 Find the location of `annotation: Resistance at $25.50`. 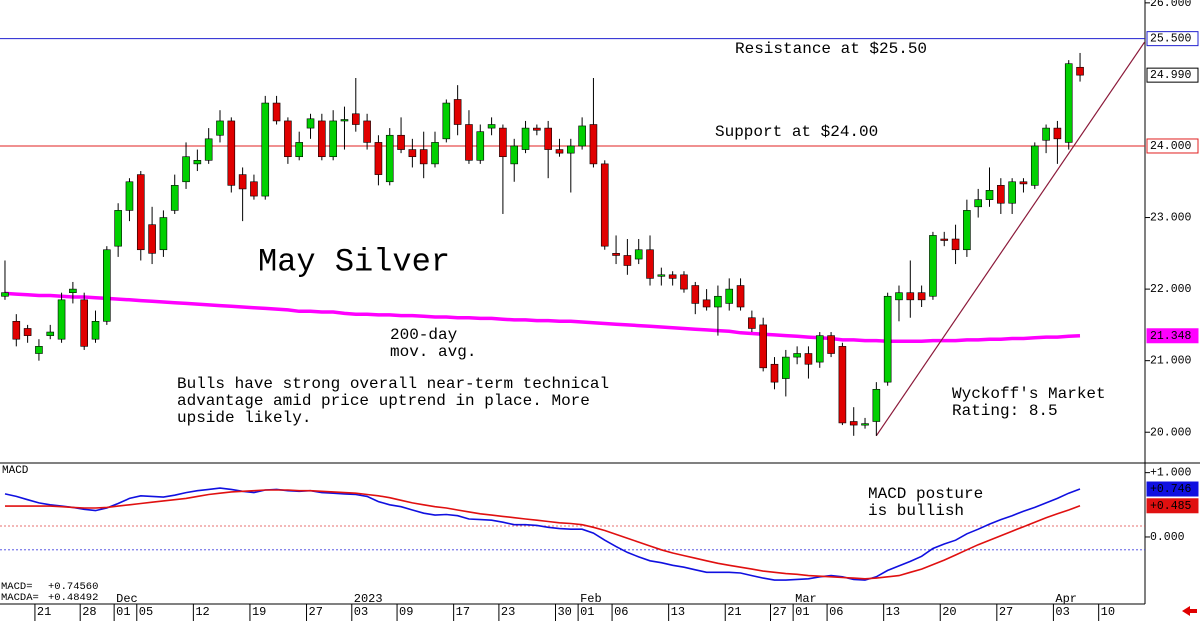

annotation: Resistance at $25.50 is located at coordinates (831, 49).